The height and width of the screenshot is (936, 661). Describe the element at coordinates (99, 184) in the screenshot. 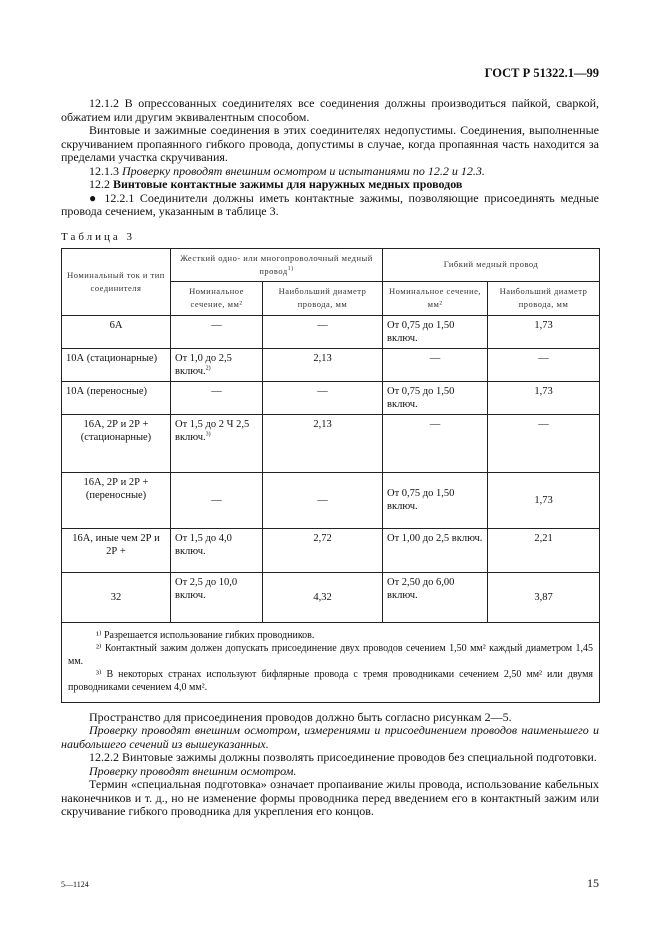

I see `clause-number: 12.2` at that location.